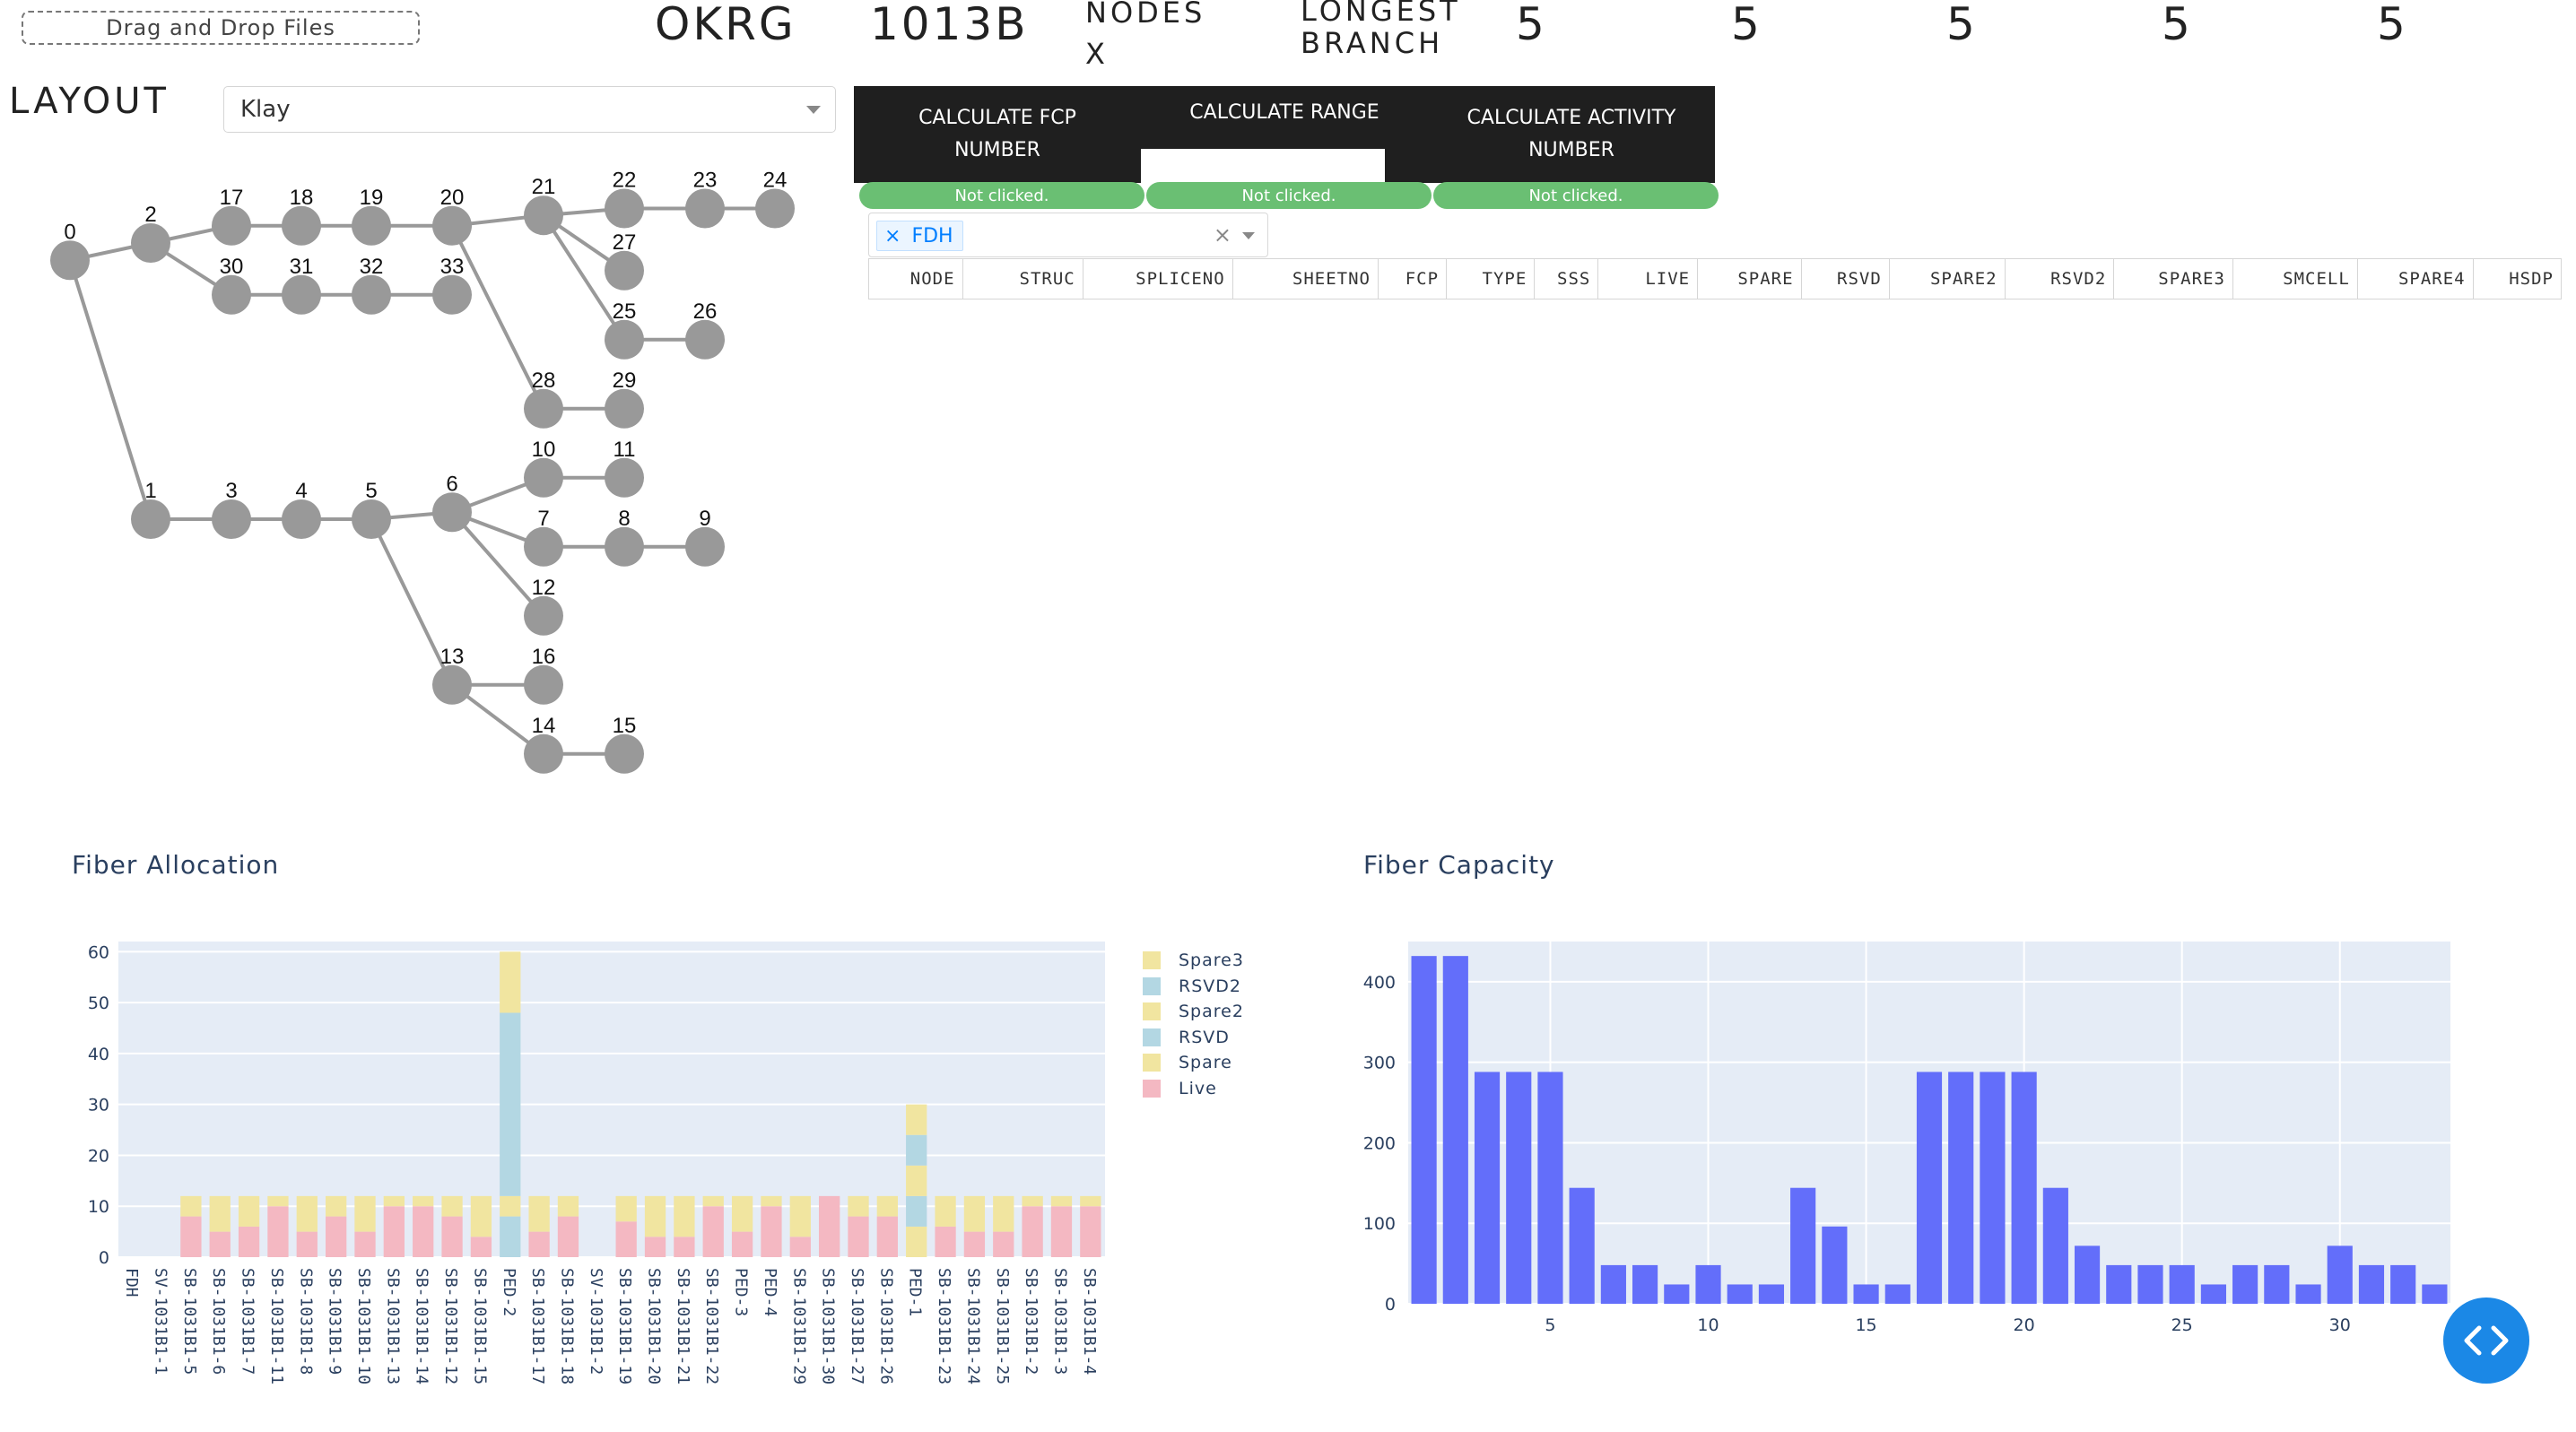 This screenshot has height=1432, width=2576. Describe the element at coordinates (1910, 1139) in the screenshot. I see `fiber-capacity-chart: 0 100 200 300 400 5 10 15 20 25 30` at that location.